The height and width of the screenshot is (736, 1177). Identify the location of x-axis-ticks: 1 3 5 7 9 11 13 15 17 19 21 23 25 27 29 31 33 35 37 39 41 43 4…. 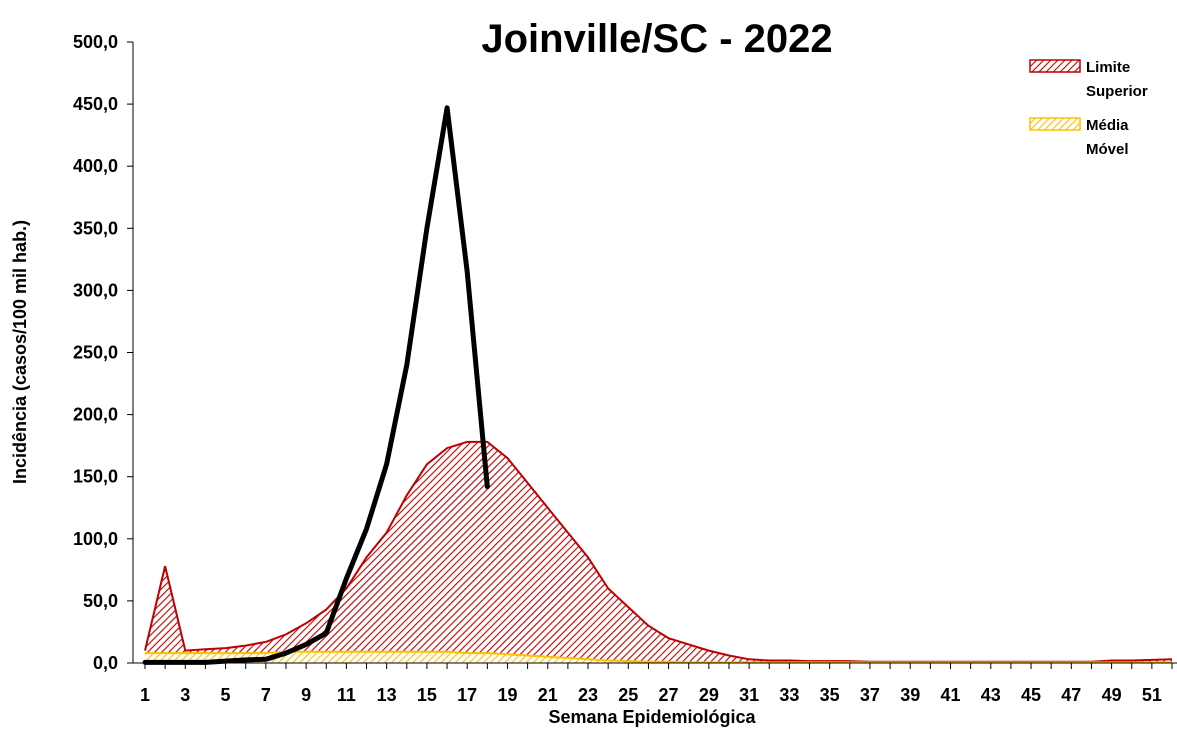
(656, 684).